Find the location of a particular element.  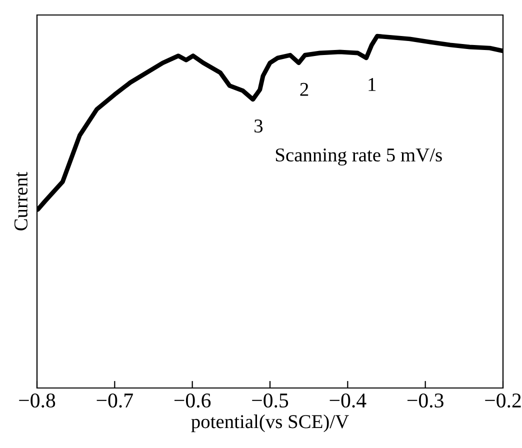

x-tick-label: −0.7 is located at coordinates (114, 400).